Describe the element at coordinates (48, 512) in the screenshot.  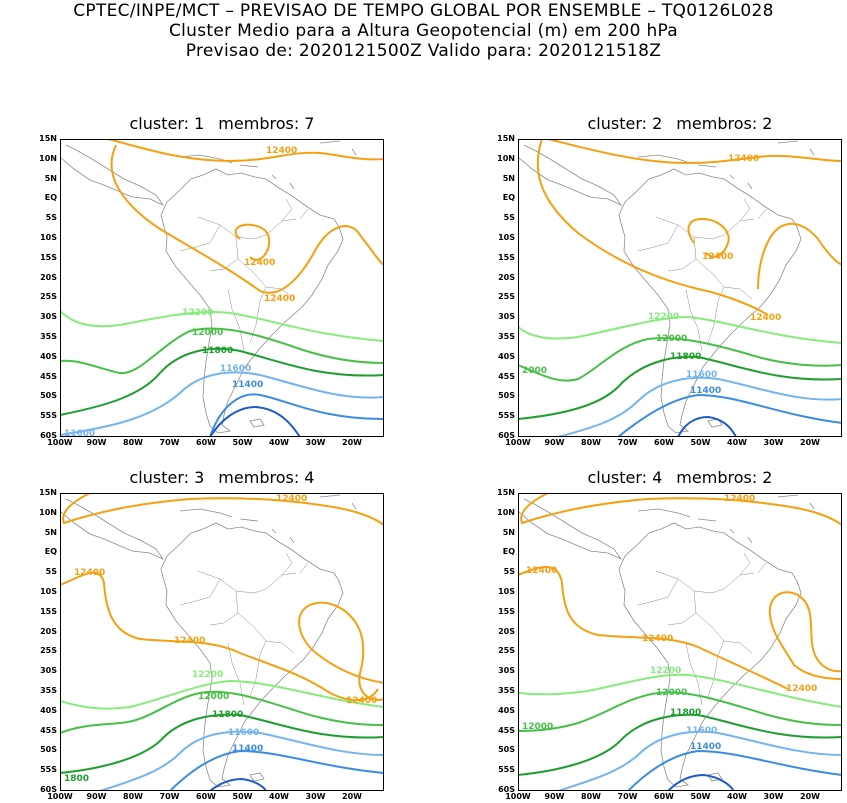
I see `panel-3-lat-label: 10N` at that location.